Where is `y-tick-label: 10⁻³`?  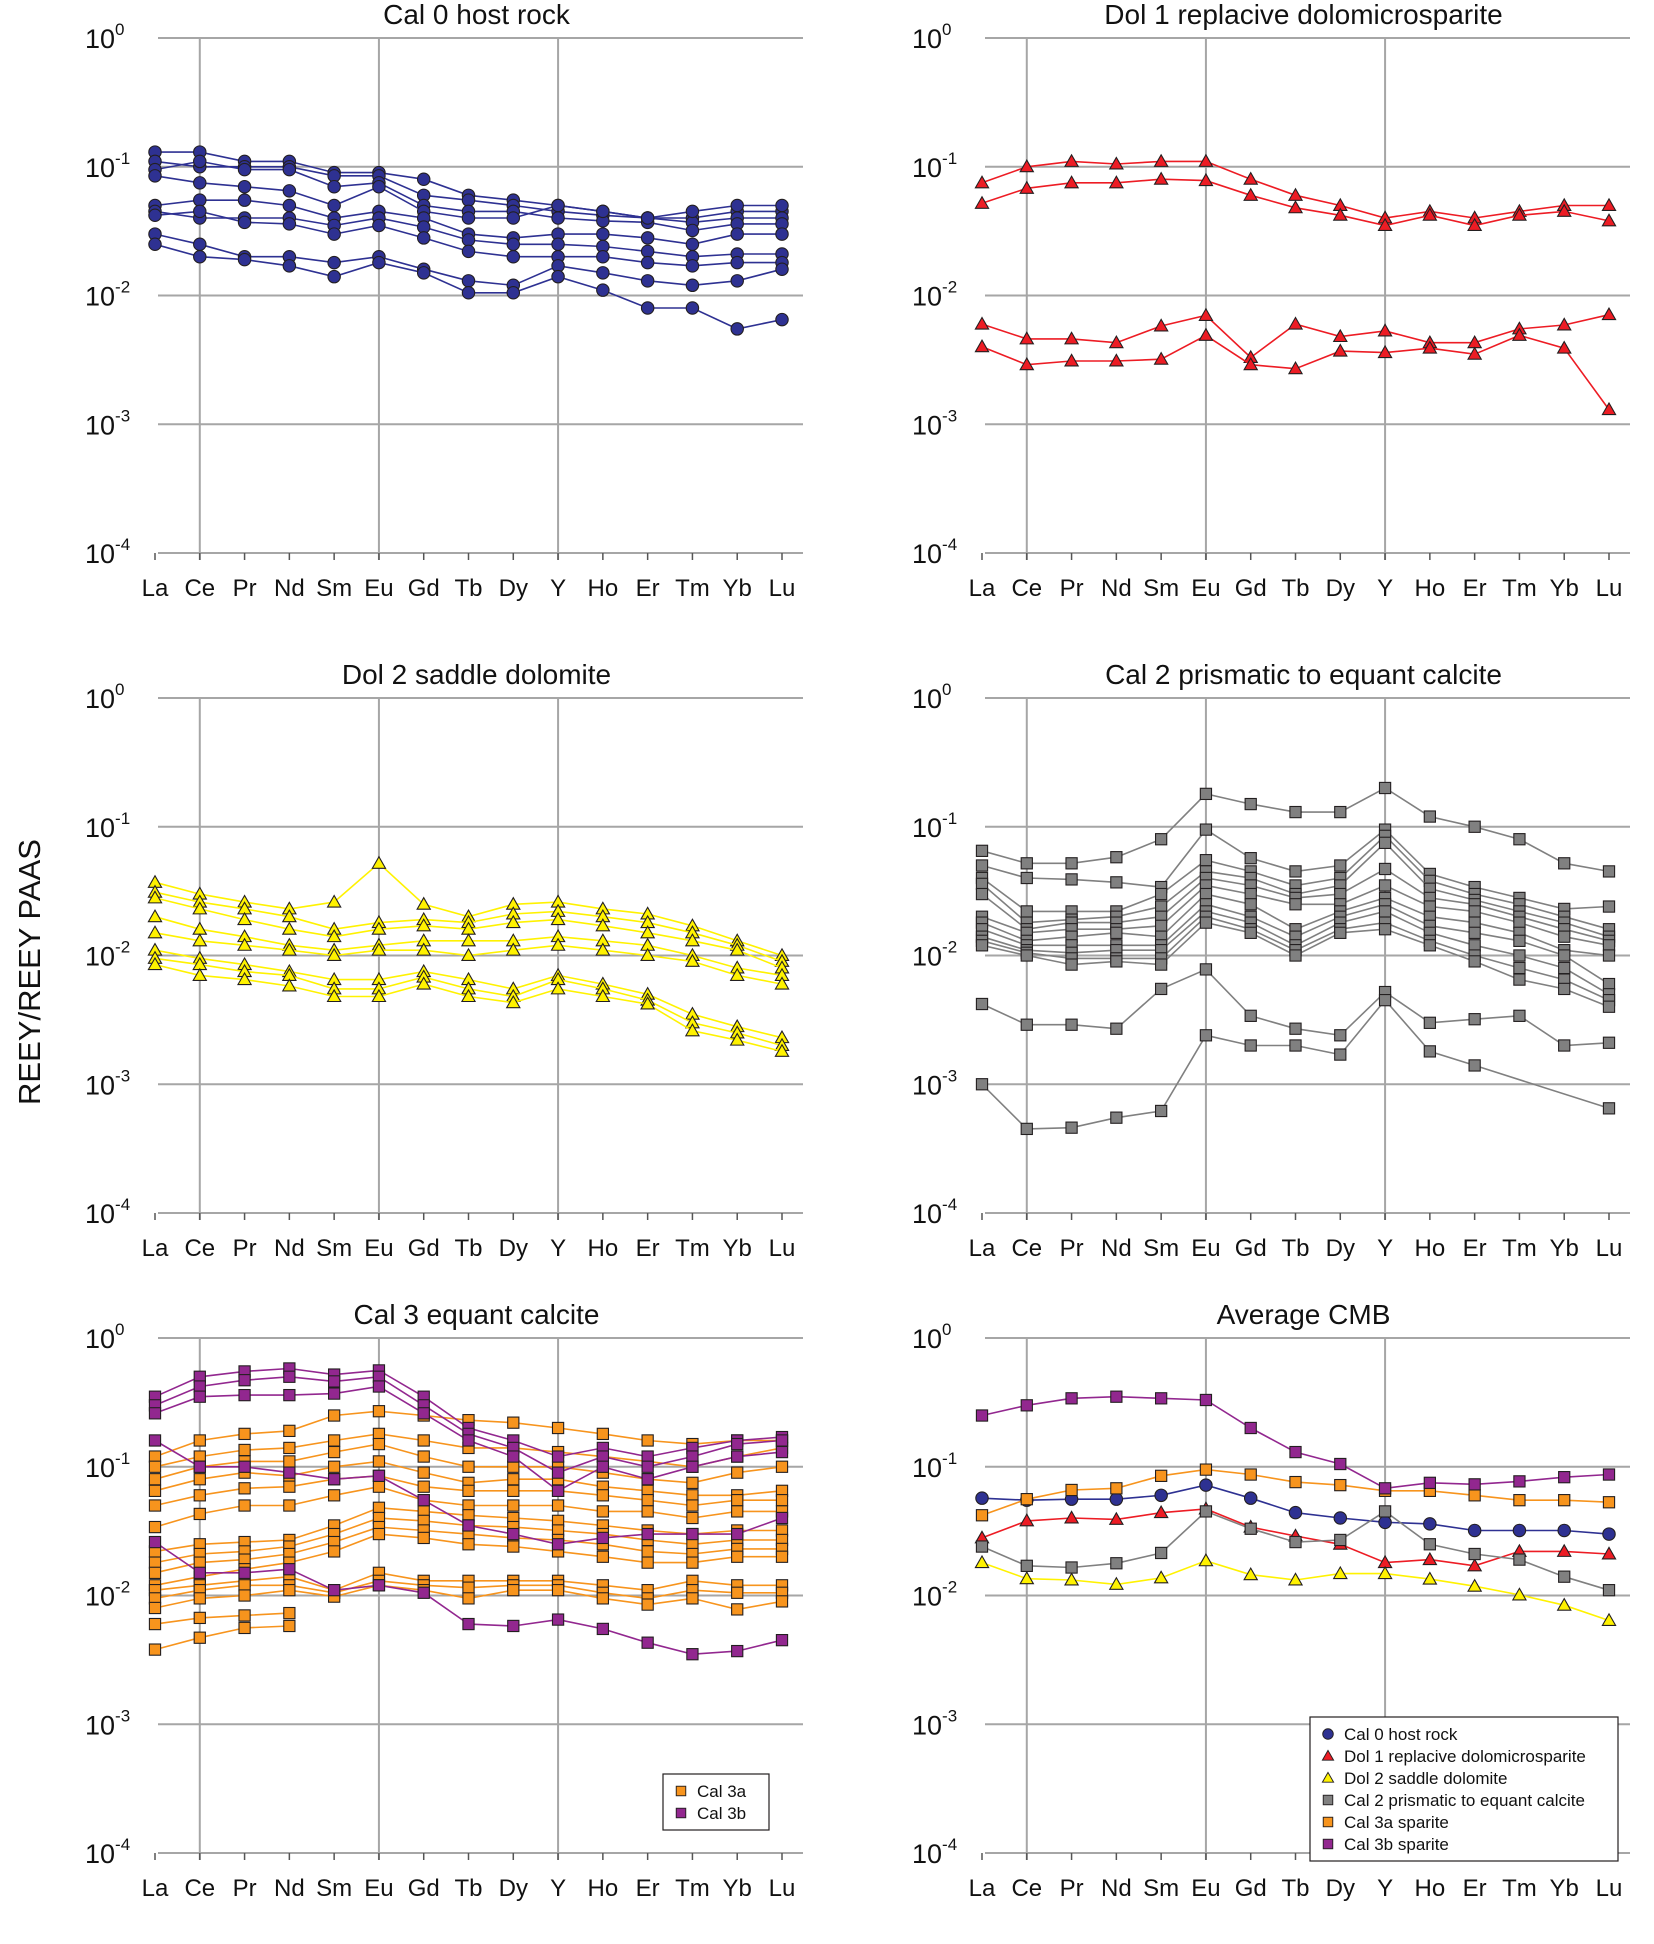
y-tick-label: 10⁻³ is located at coordinates (107, 1083).